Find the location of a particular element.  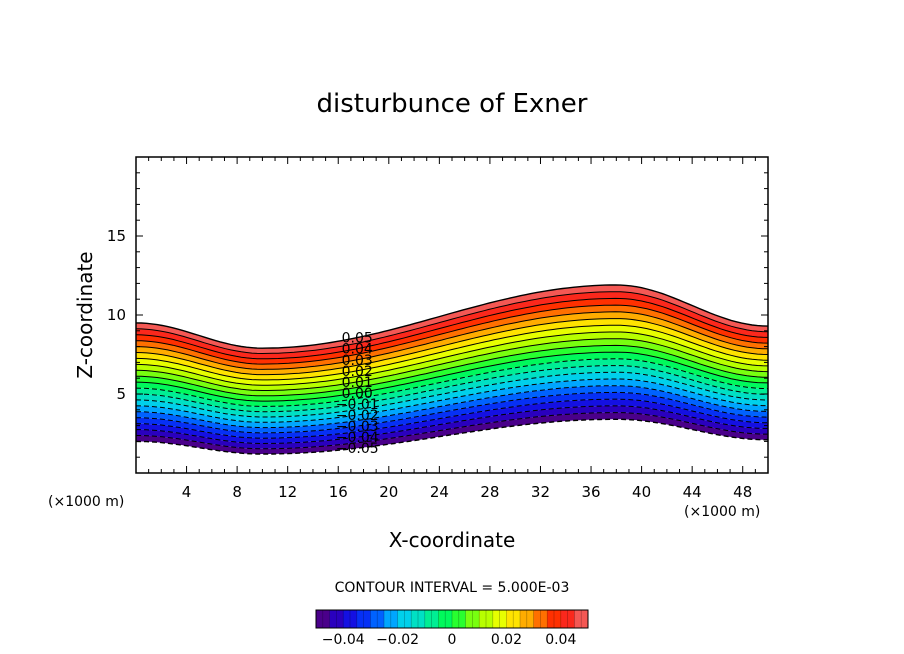

colorbar-tick-label: 0.04 is located at coordinates (560, 640).